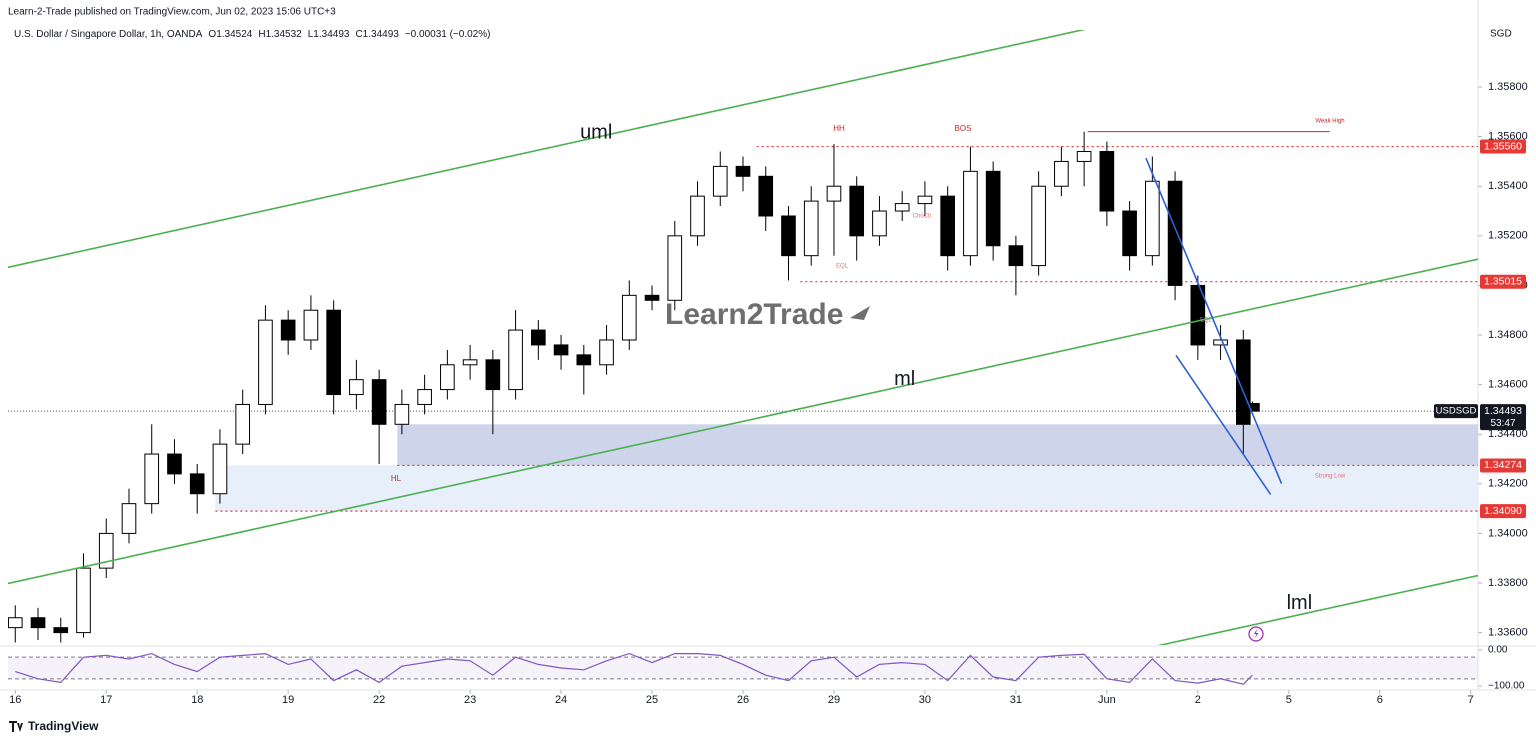  Describe the element at coordinates (1508, 633) in the screenshot. I see `y-tick-label: 1.33600` at that location.